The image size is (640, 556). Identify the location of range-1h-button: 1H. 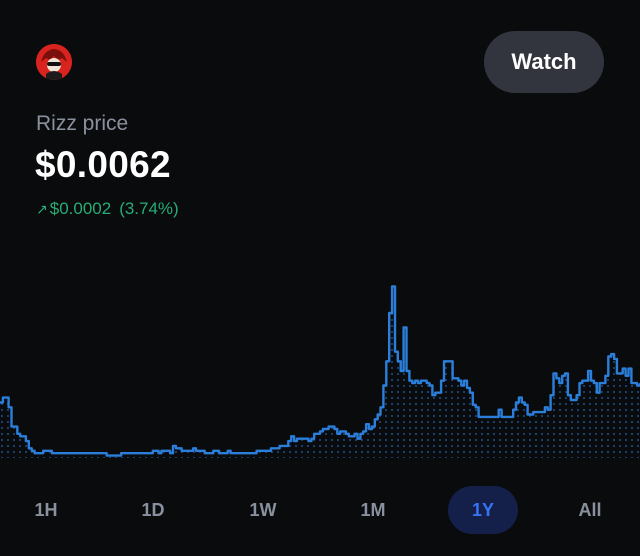
(46, 509).